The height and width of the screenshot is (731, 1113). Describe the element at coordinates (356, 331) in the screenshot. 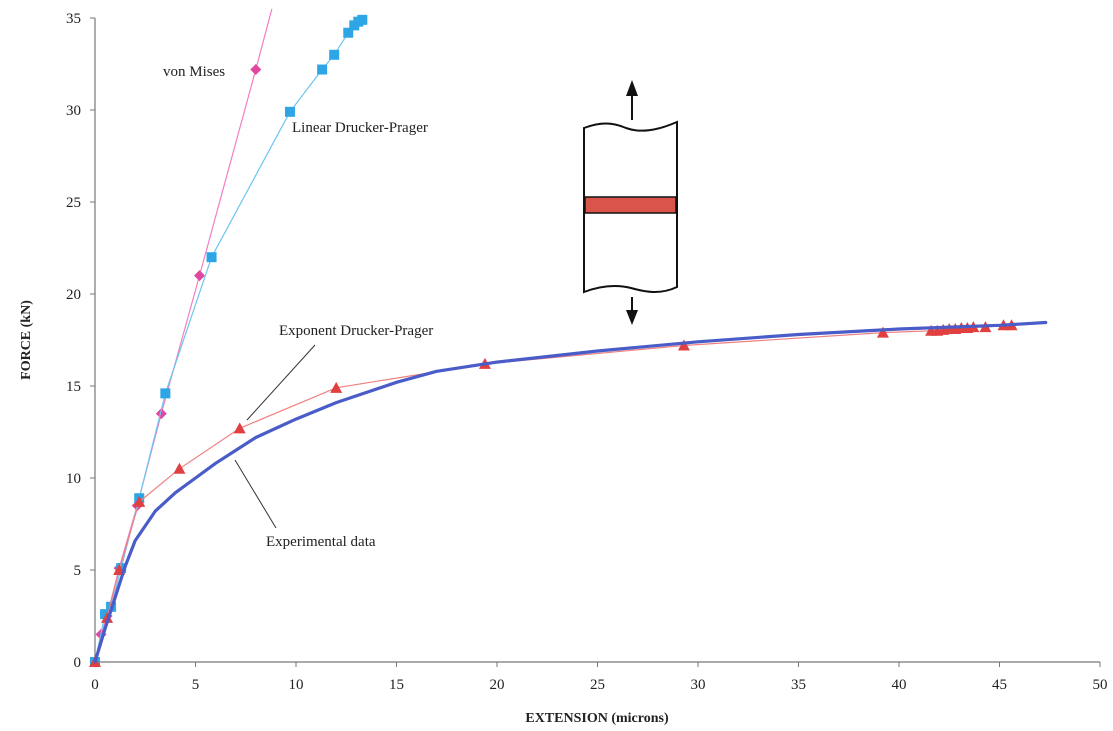

I see `label-exponent-drucker-prager: Exponent Drucker-Prager` at that location.